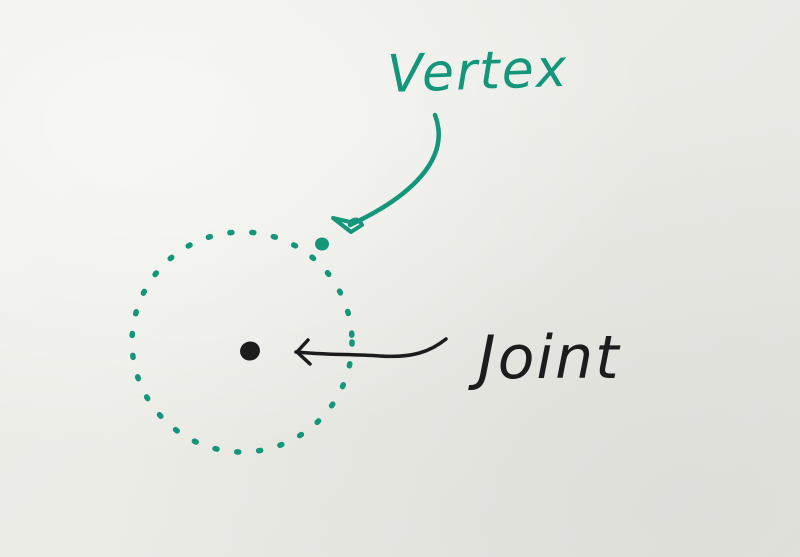  I want to click on dotted-circle, so click(242, 342).